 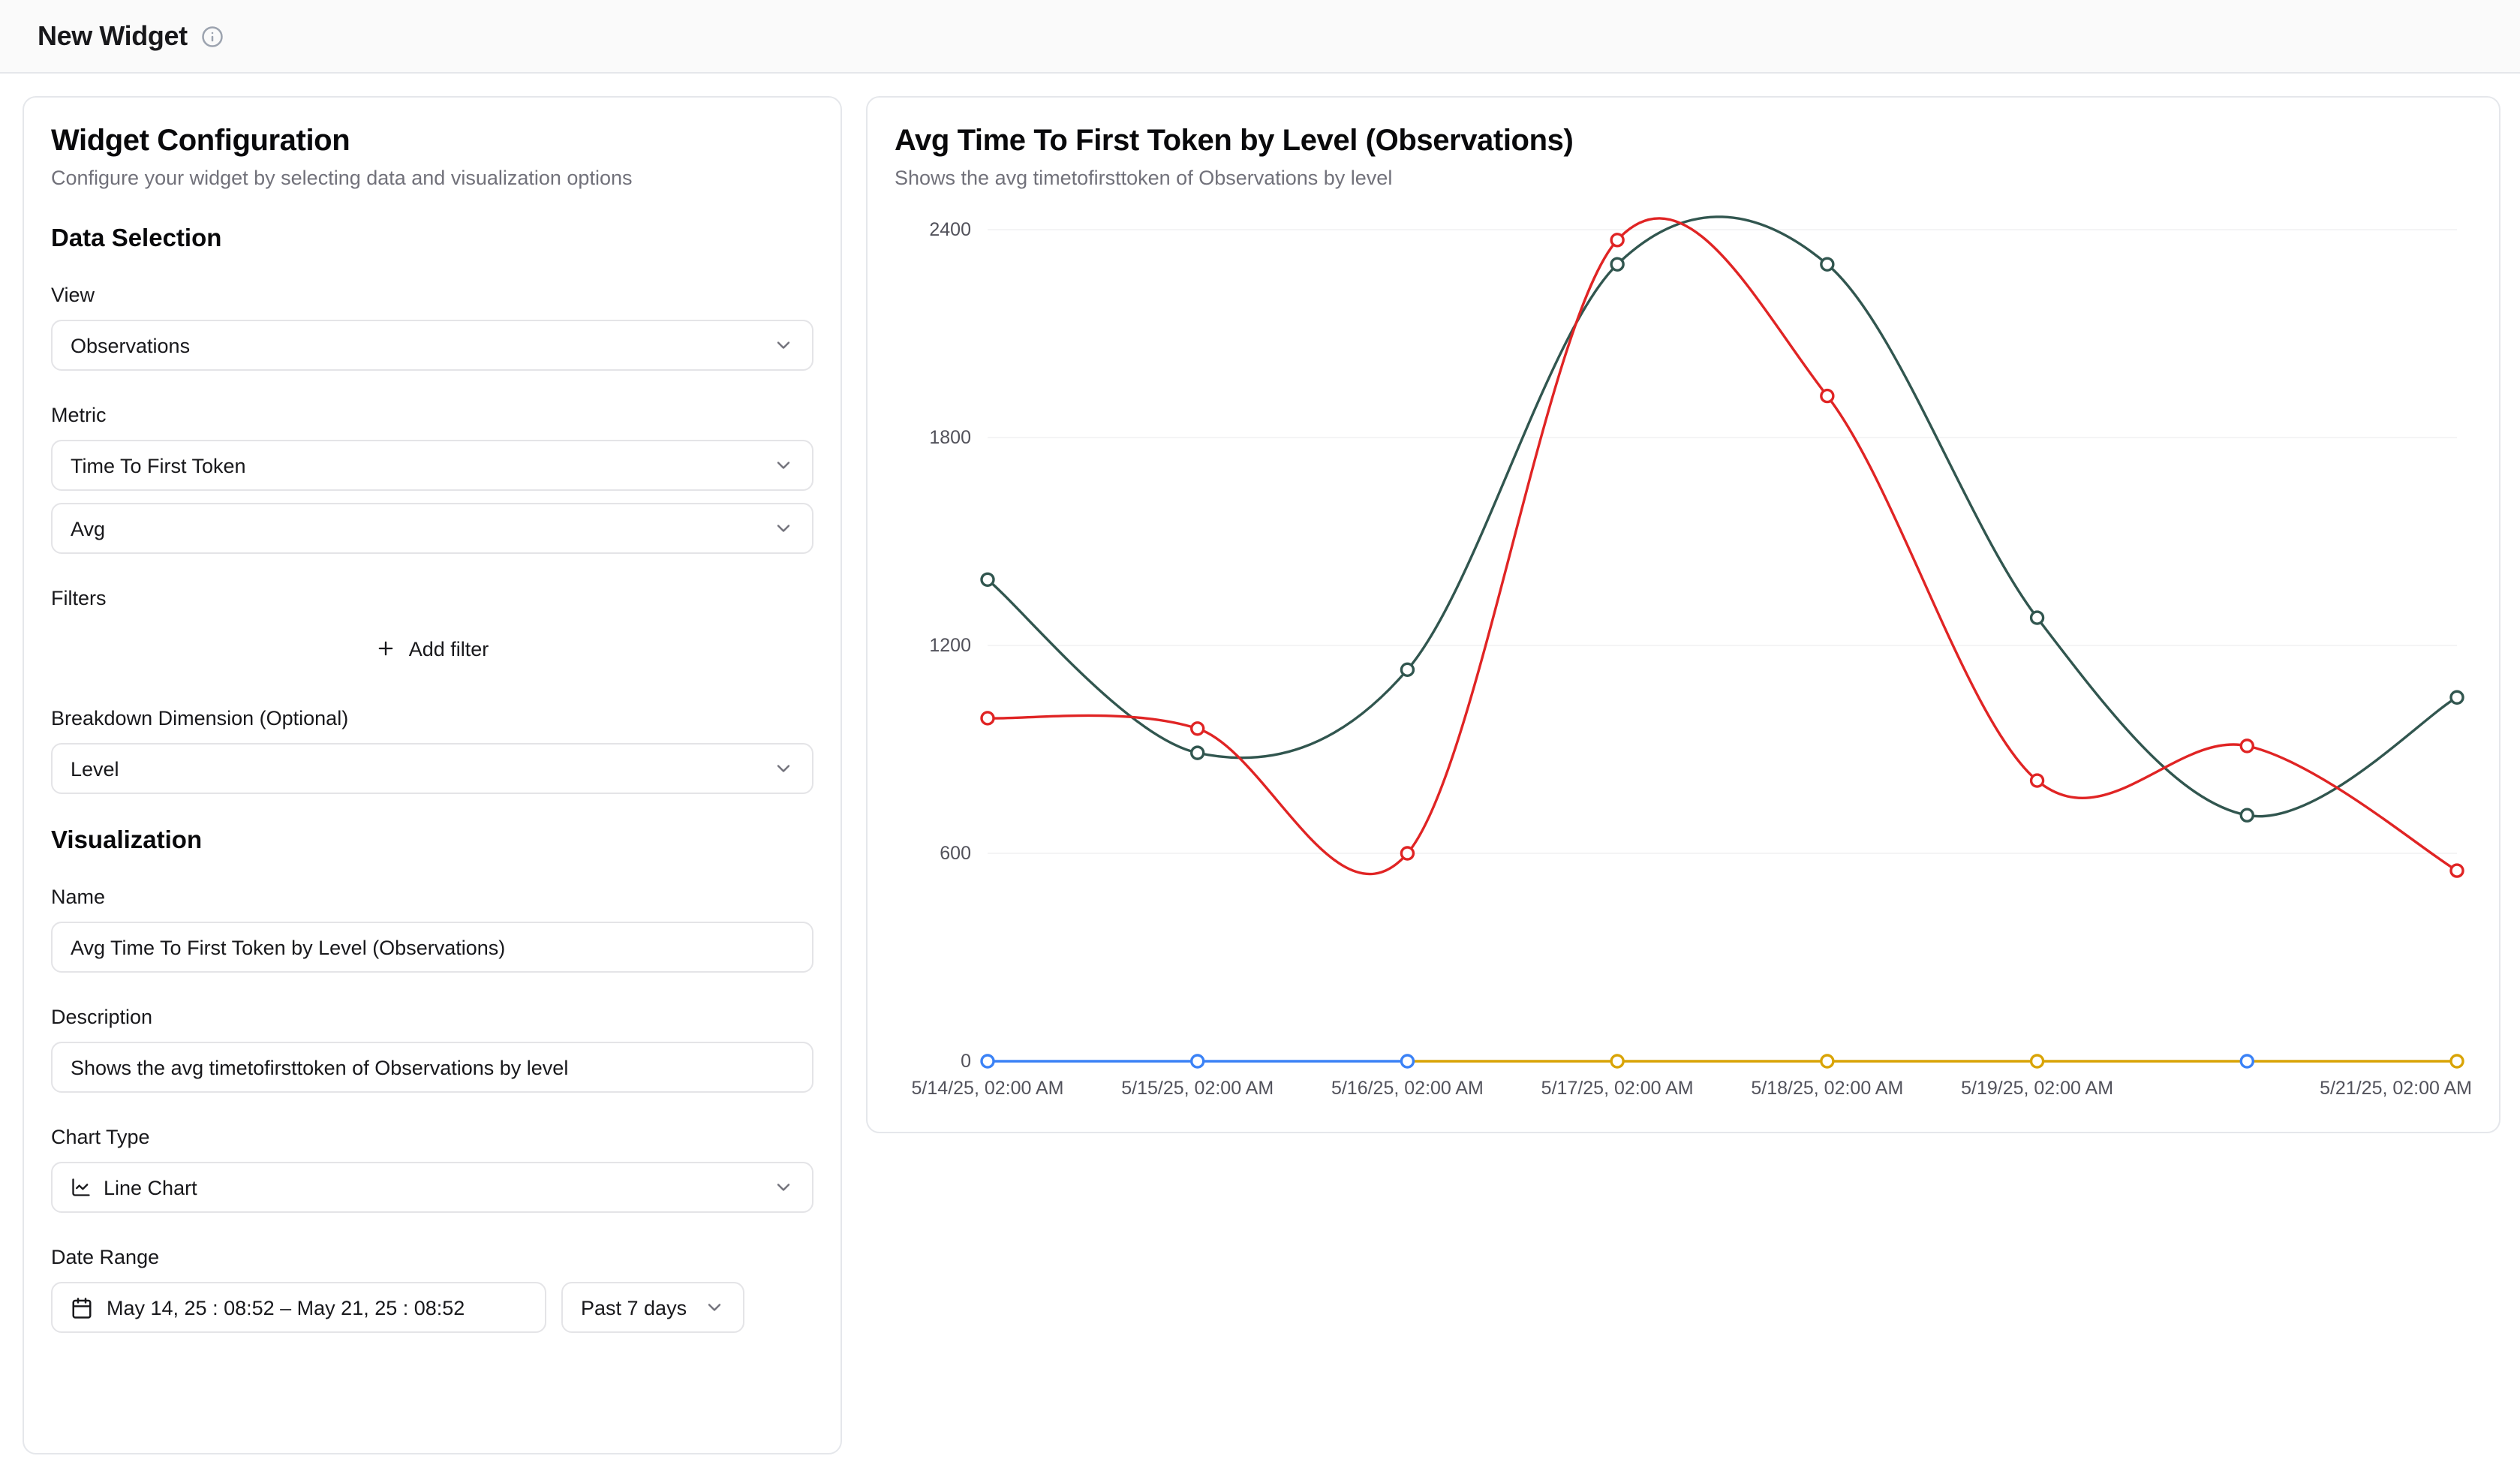 What do you see at coordinates (1827, 1088) in the screenshot?
I see `x-axis-tick-label: 5/18/25, 02:00 AM` at bounding box center [1827, 1088].